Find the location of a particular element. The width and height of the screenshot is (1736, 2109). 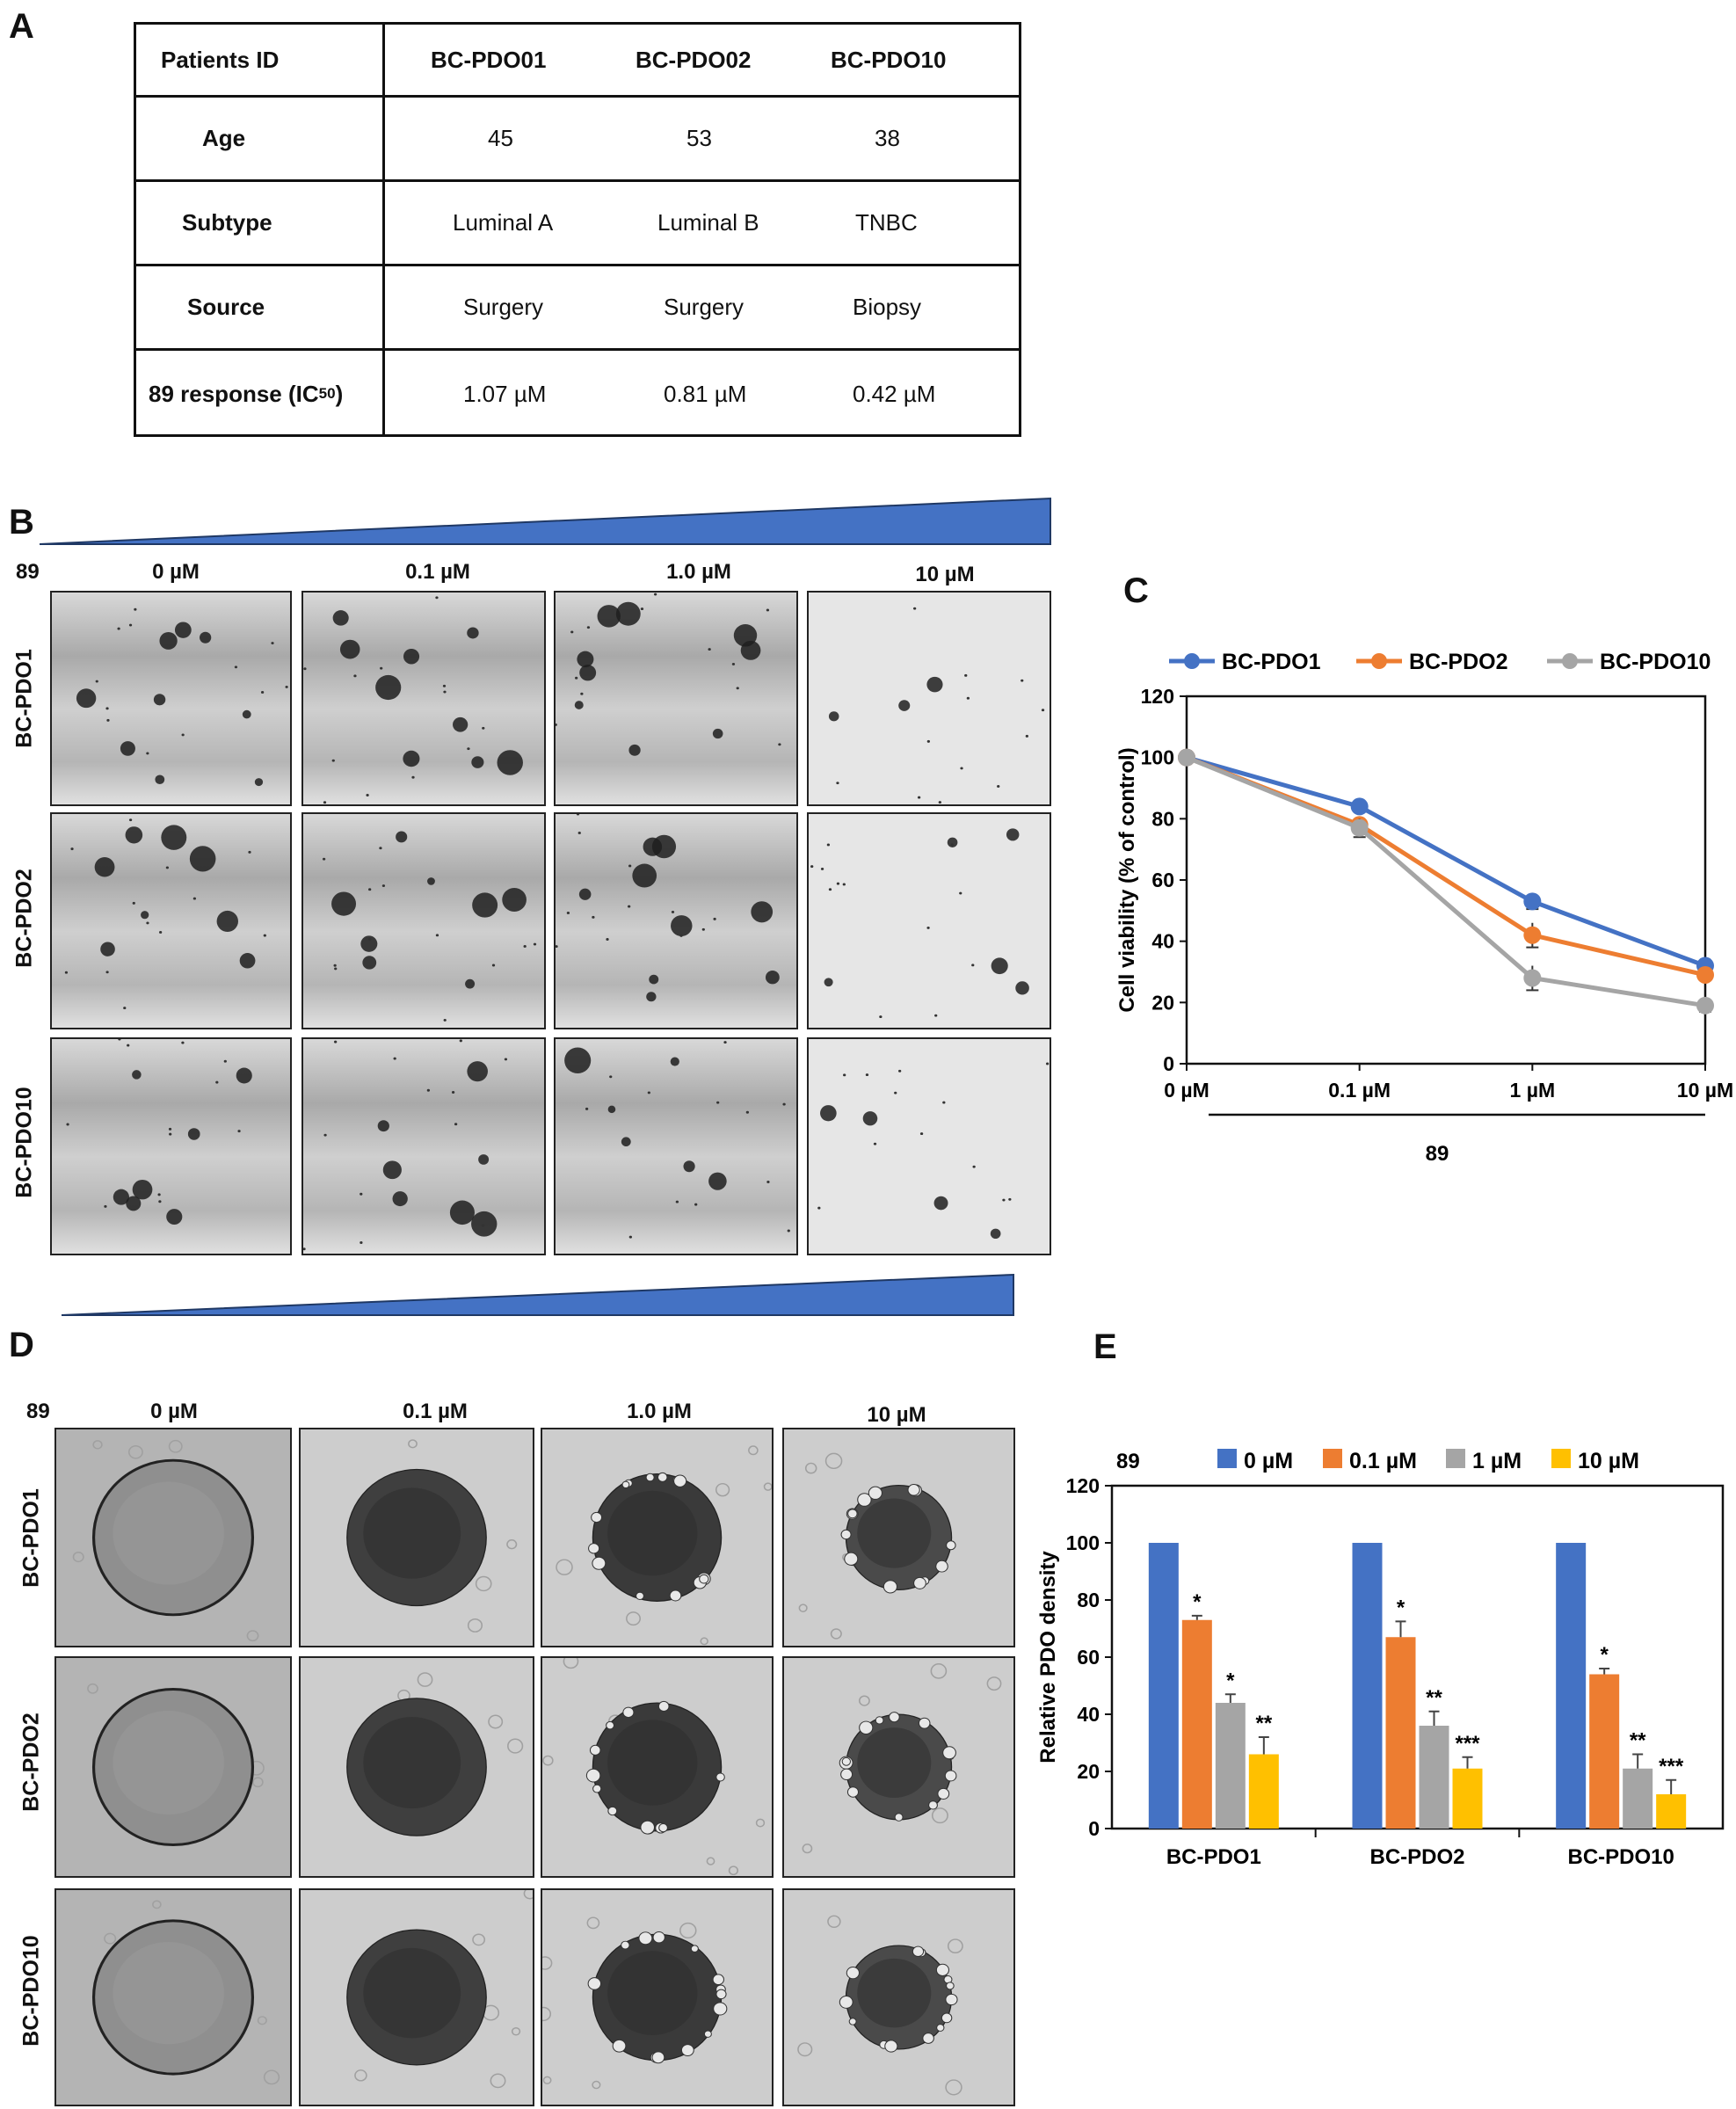

series-line is located at coordinates (1446, 882).